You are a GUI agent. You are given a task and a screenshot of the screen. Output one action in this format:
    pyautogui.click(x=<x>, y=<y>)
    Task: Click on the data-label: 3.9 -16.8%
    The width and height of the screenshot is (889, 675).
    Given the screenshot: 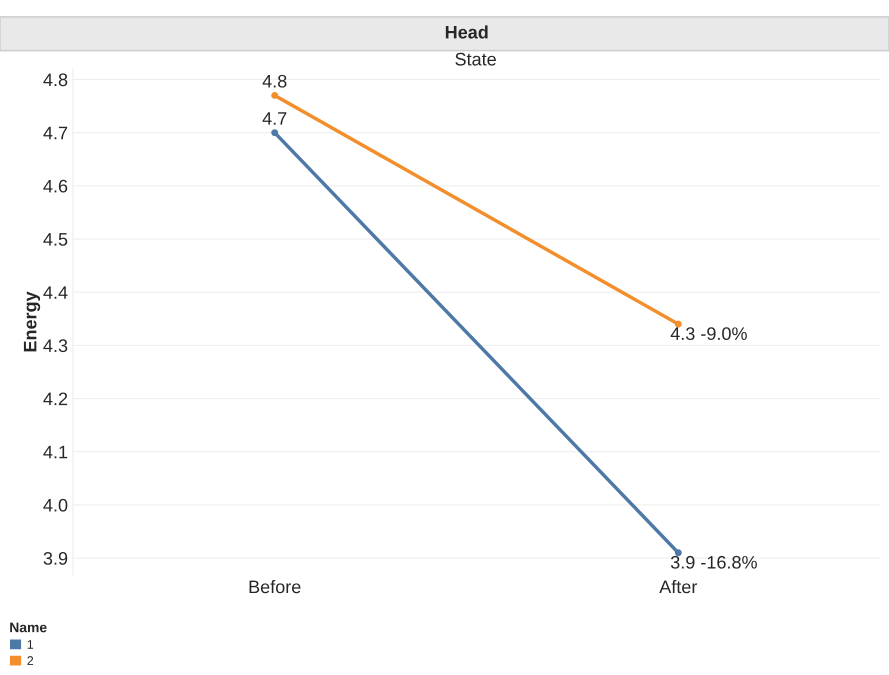 What is the action you would take?
    pyautogui.click(x=713, y=562)
    